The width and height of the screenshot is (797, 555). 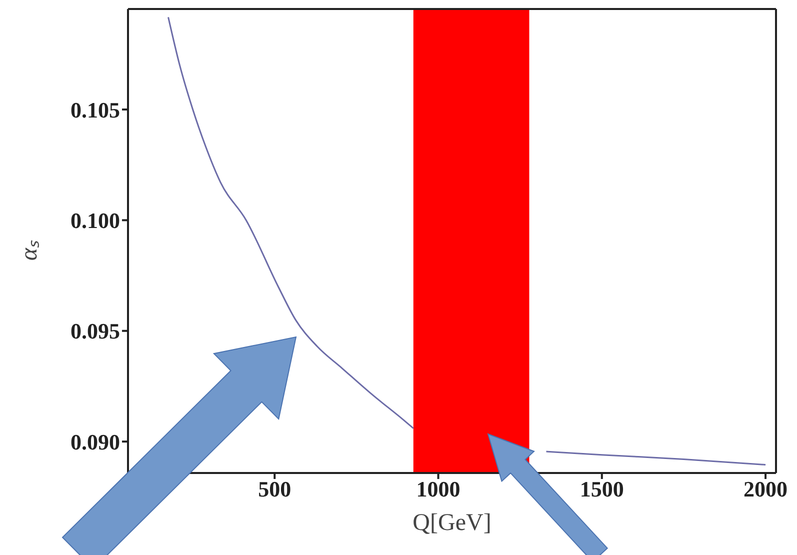 What do you see at coordinates (95, 331) in the screenshot?
I see `y-tick-label: 0.095` at bounding box center [95, 331].